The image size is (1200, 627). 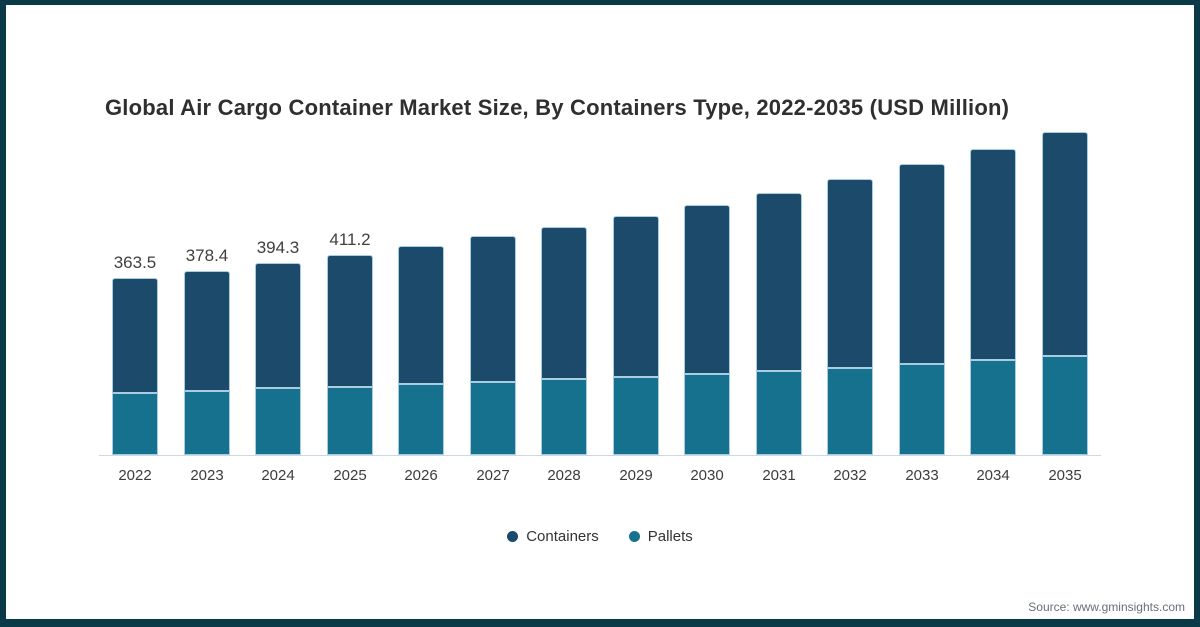 I want to click on x-axis-label-2026: 2026, so click(x=421, y=475).